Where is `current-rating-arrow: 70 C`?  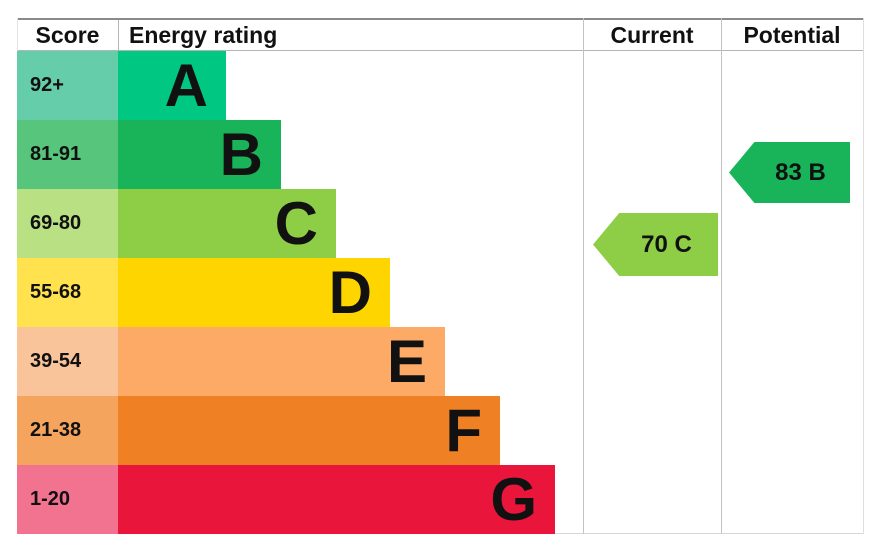
current-rating-arrow: 70 C is located at coordinates (655, 244).